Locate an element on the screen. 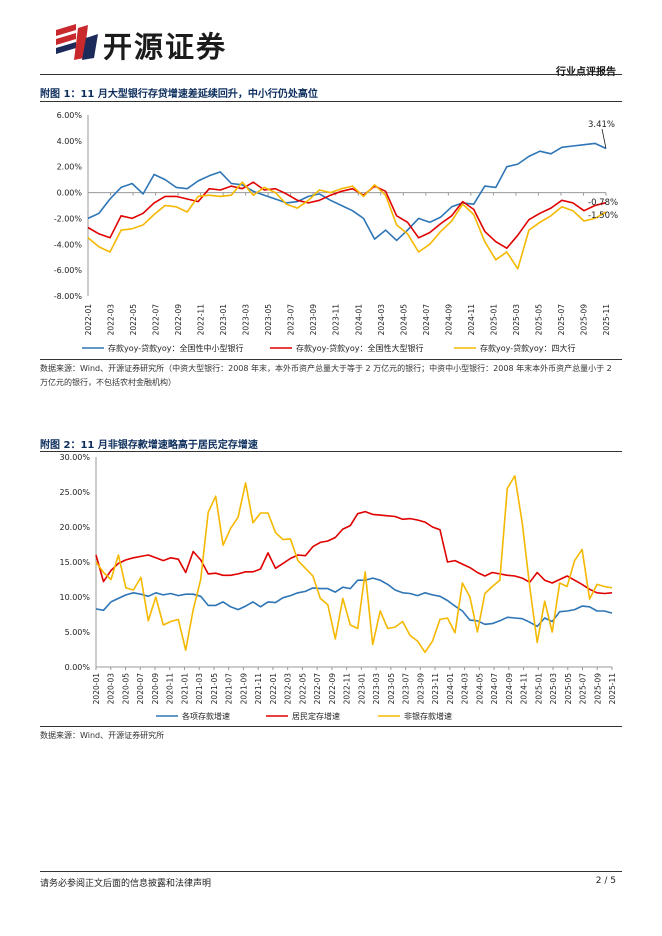 The height and width of the screenshot is (936, 662). x-tick-label: 2021-05 is located at coordinates (214, 689).